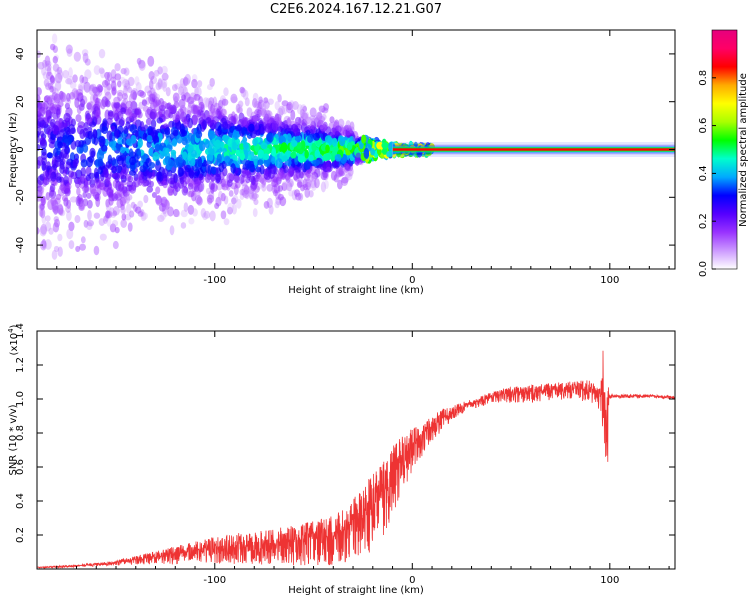 This screenshot has width=750, height=600. Describe the element at coordinates (20, 245) in the screenshot. I see `y-tick-label: -40` at that location.